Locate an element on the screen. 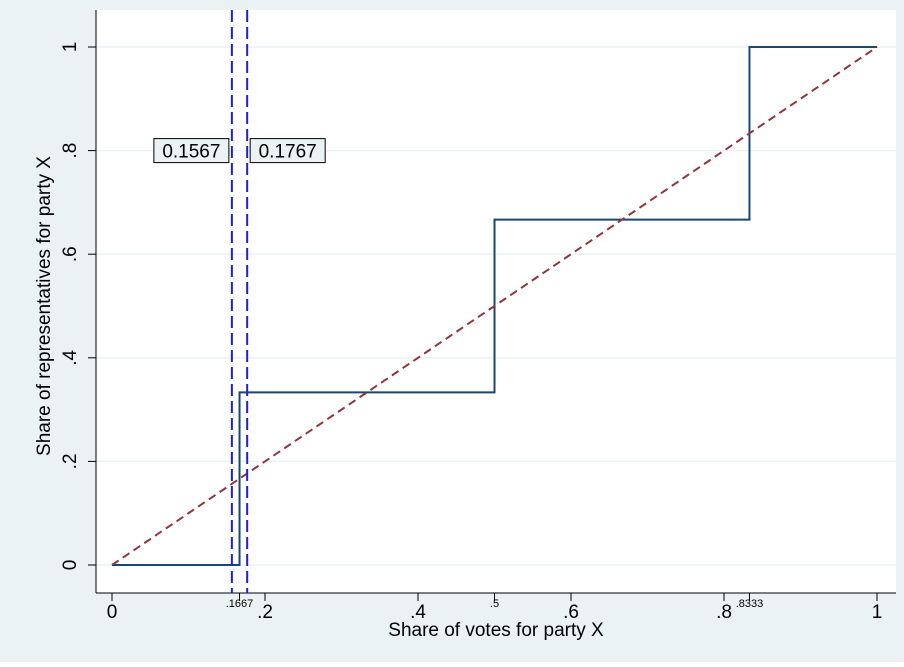 This screenshot has width=904, height=667. x-tick-label-small: .5 is located at coordinates (494, 604).